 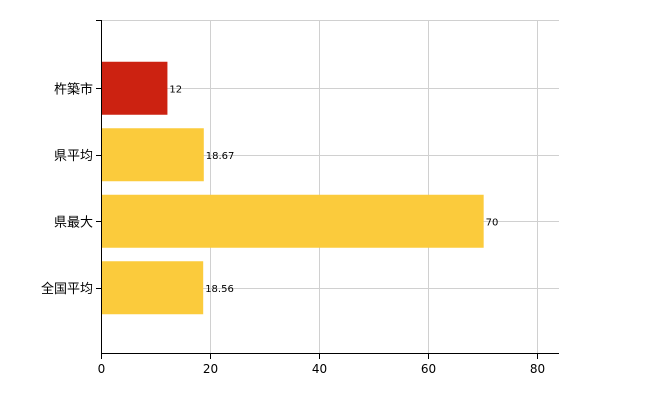 I want to click on data-label: 12, so click(x=175, y=89).